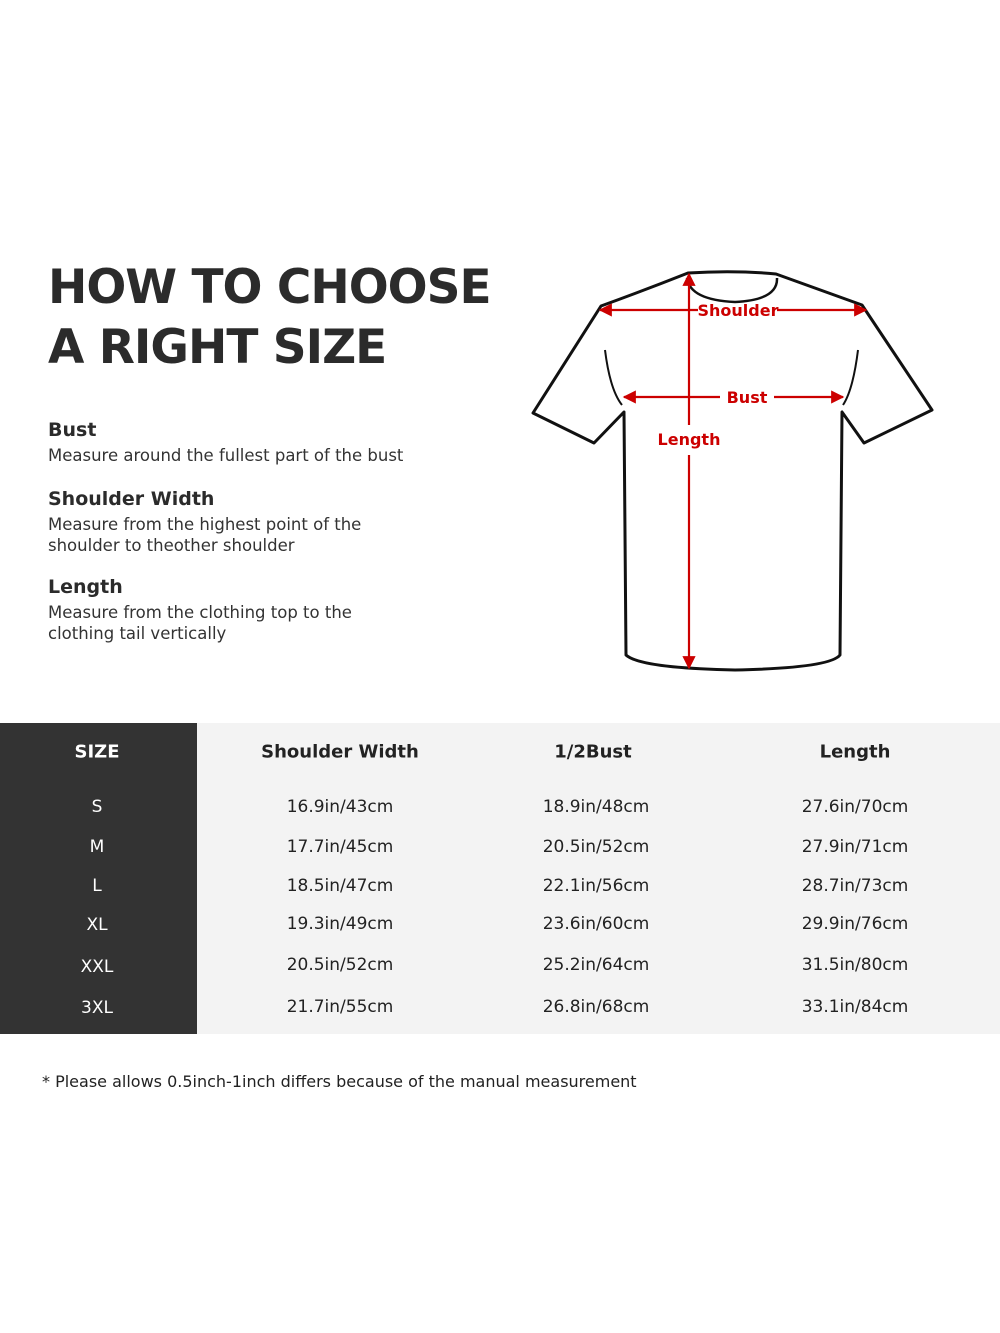 The image size is (1000, 1333). Describe the element at coordinates (217, 347) in the screenshot. I see `title-line-2: A RIGHT SIZE` at that location.